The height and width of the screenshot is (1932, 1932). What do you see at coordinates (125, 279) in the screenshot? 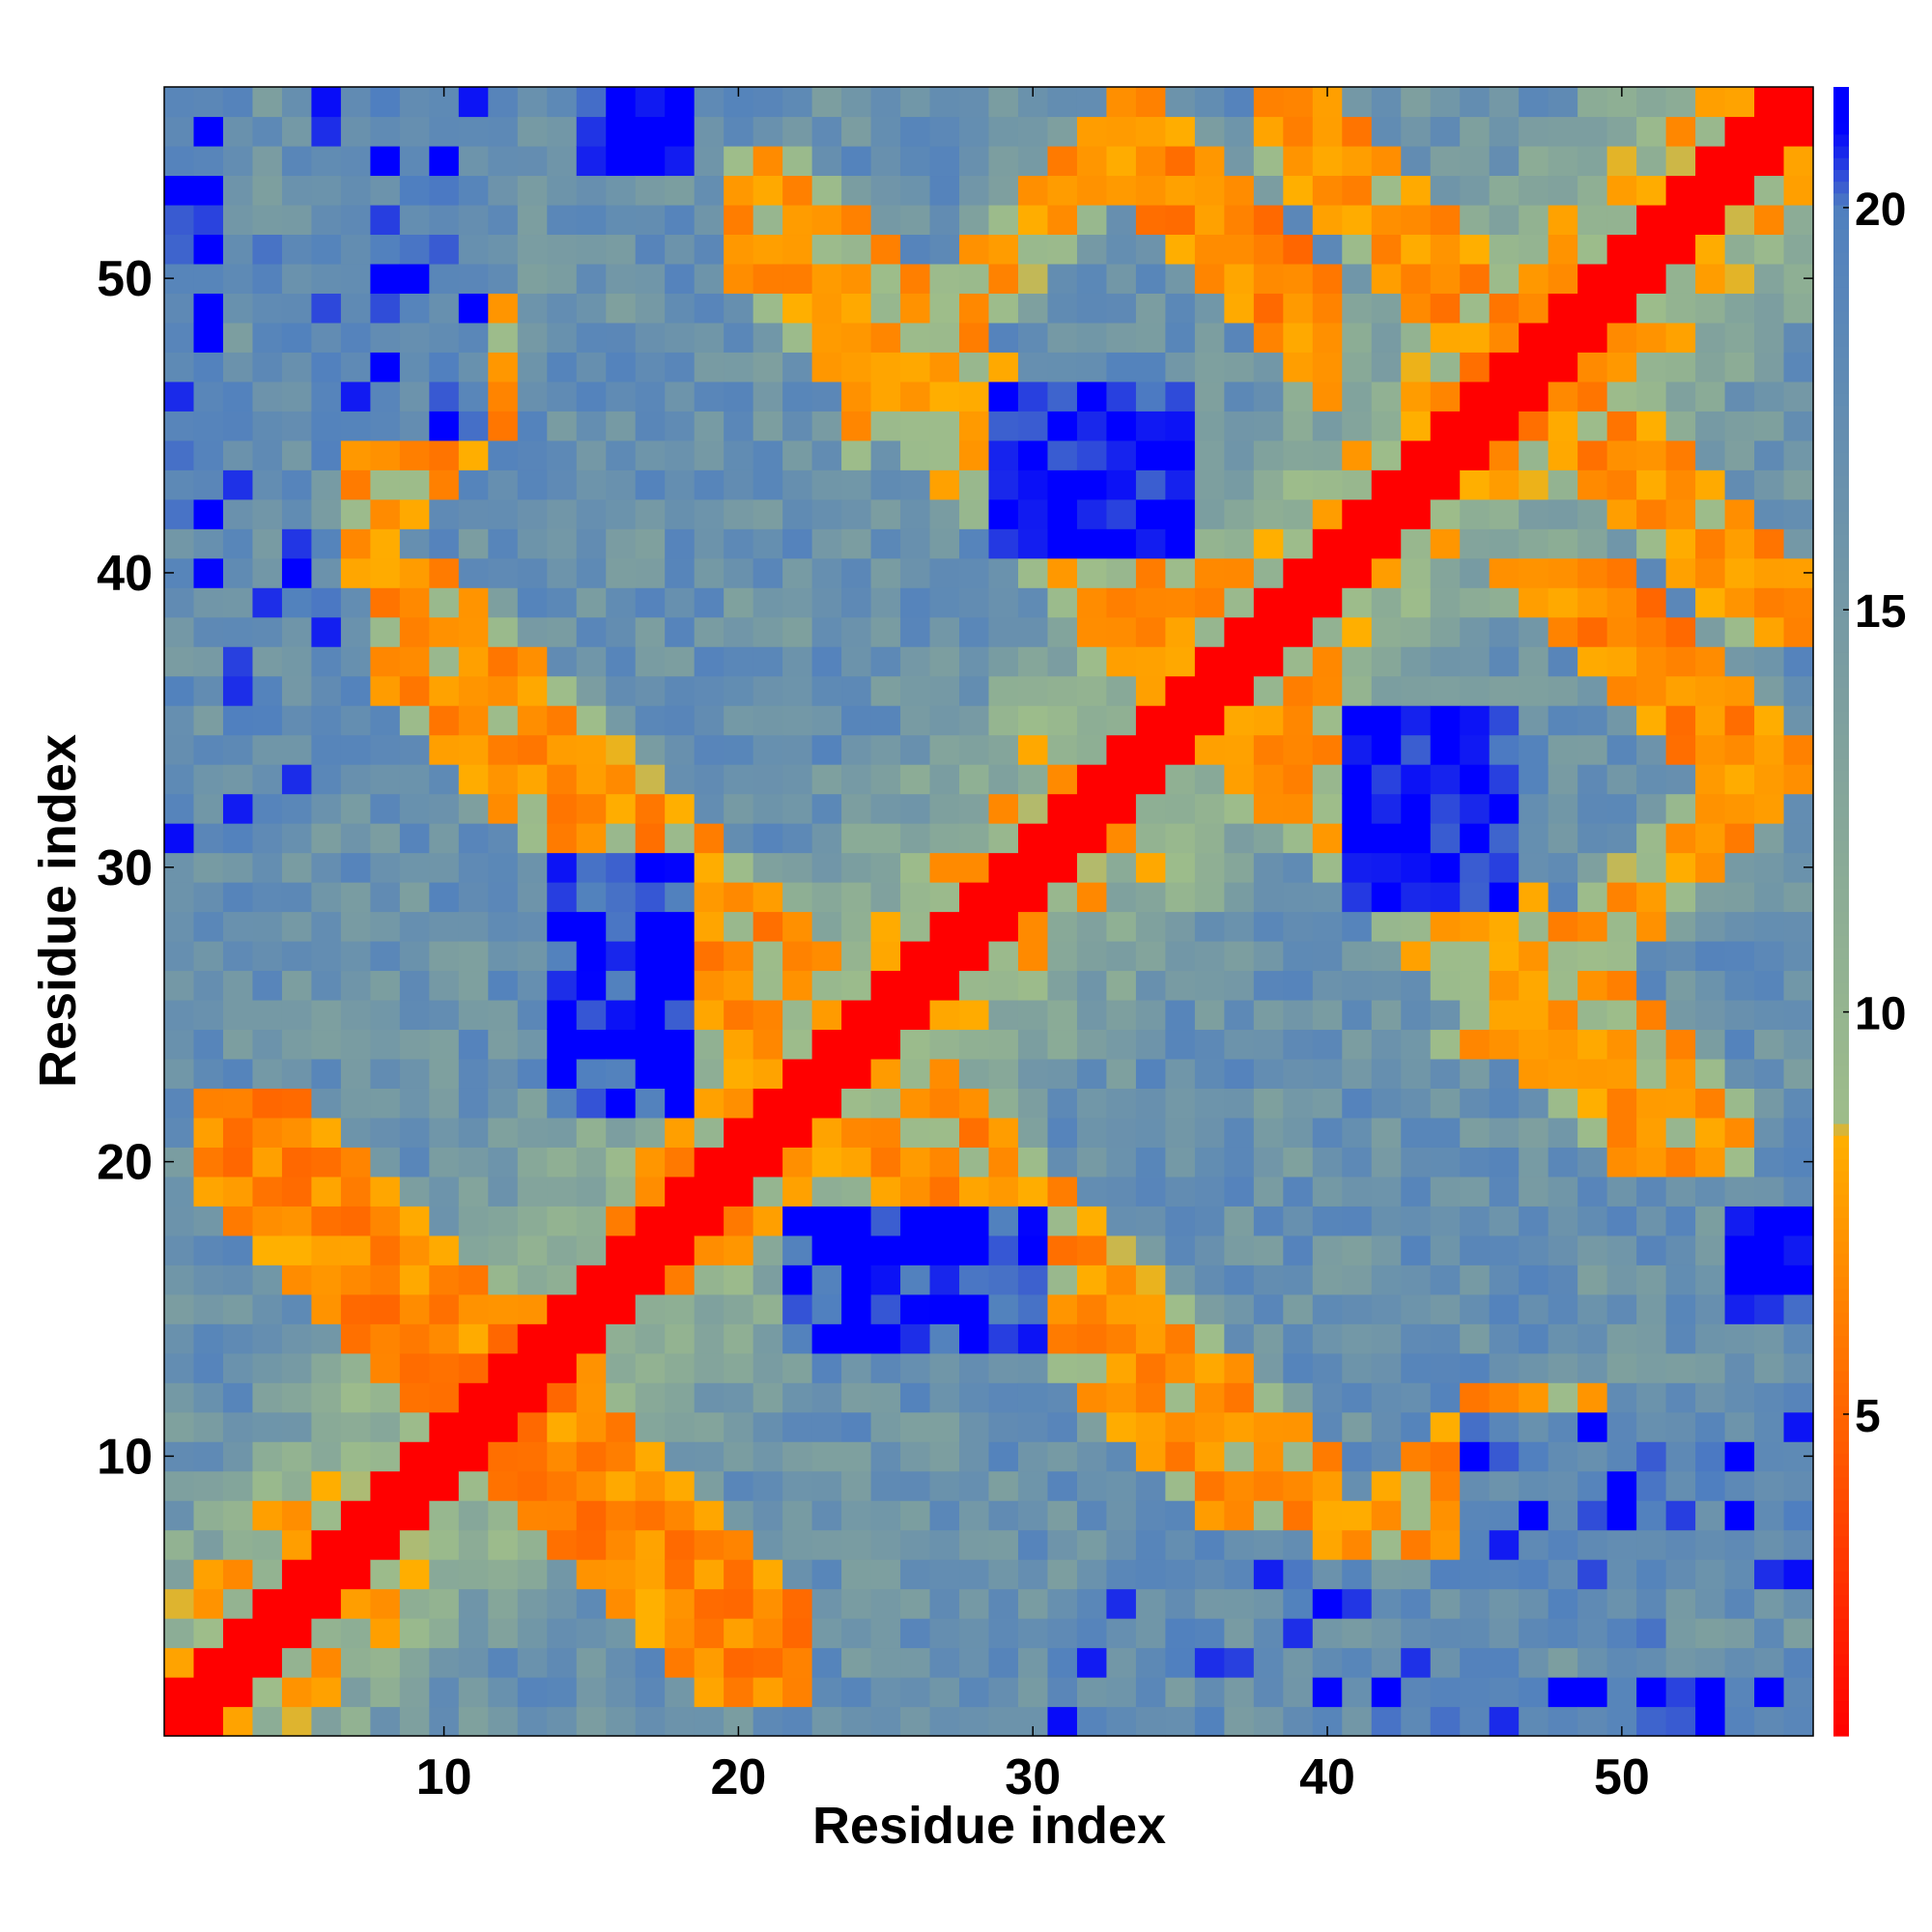
I see `y-tick-label: 50` at bounding box center [125, 279].